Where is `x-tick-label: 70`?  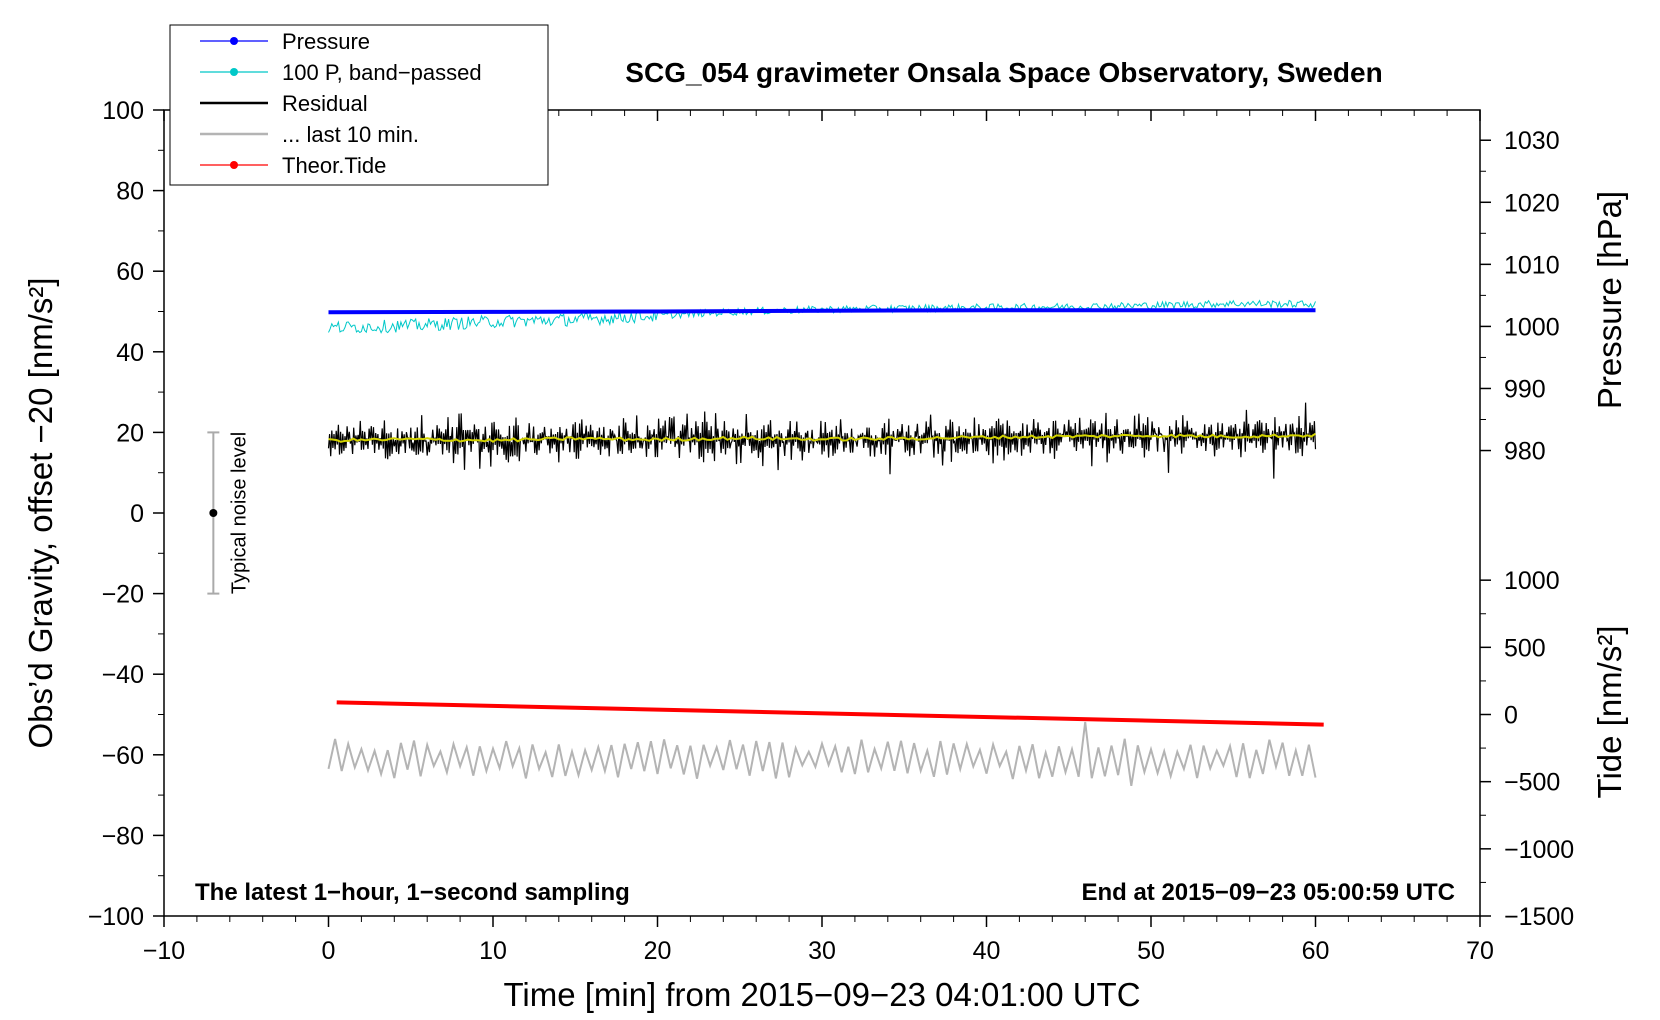
x-tick-label: 70 is located at coordinates (1480, 951).